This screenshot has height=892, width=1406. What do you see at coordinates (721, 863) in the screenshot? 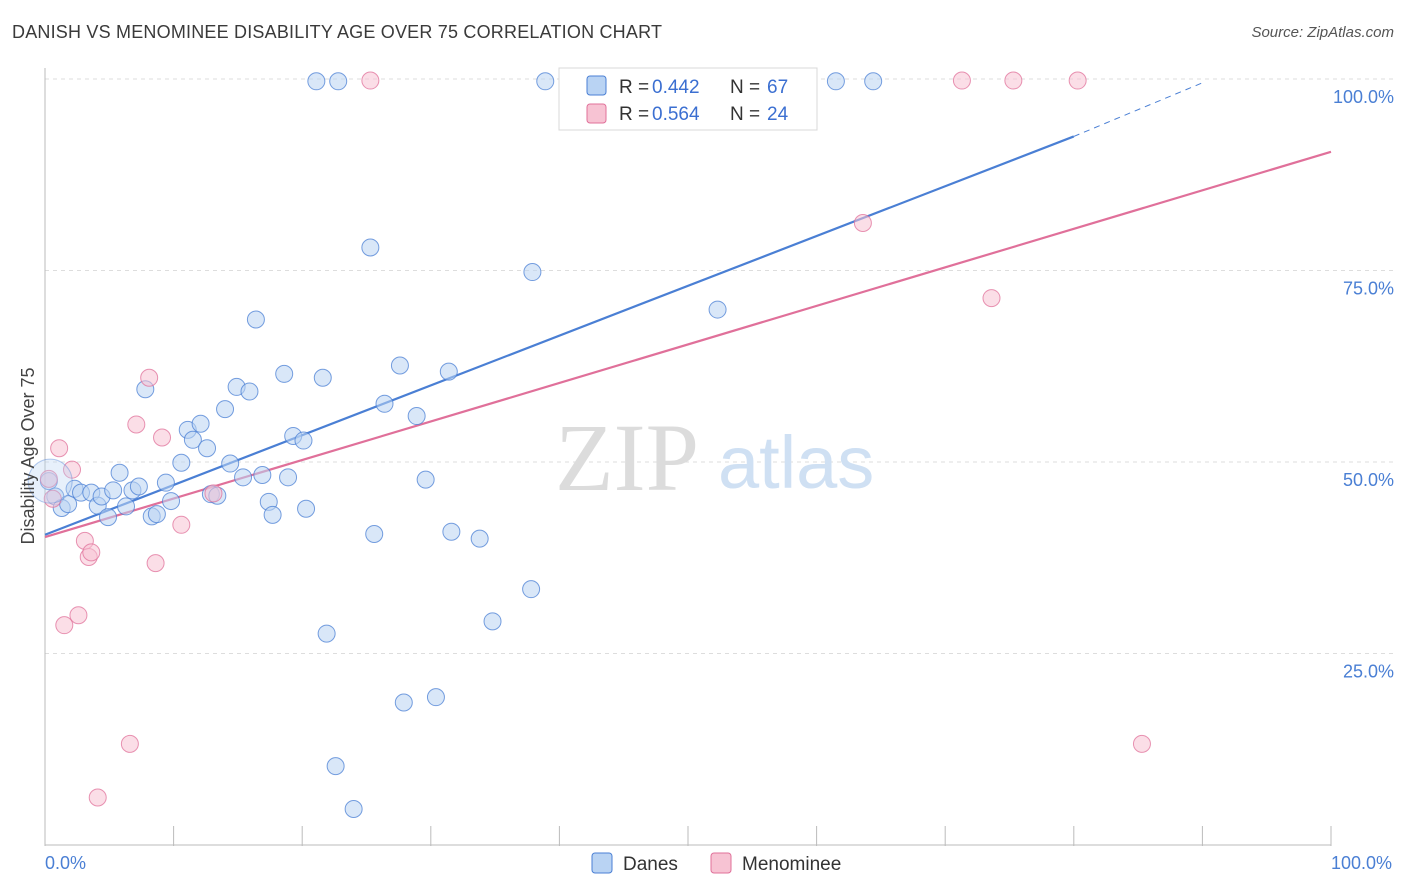
I see `legend-swatch-menominee` at bounding box center [721, 863].